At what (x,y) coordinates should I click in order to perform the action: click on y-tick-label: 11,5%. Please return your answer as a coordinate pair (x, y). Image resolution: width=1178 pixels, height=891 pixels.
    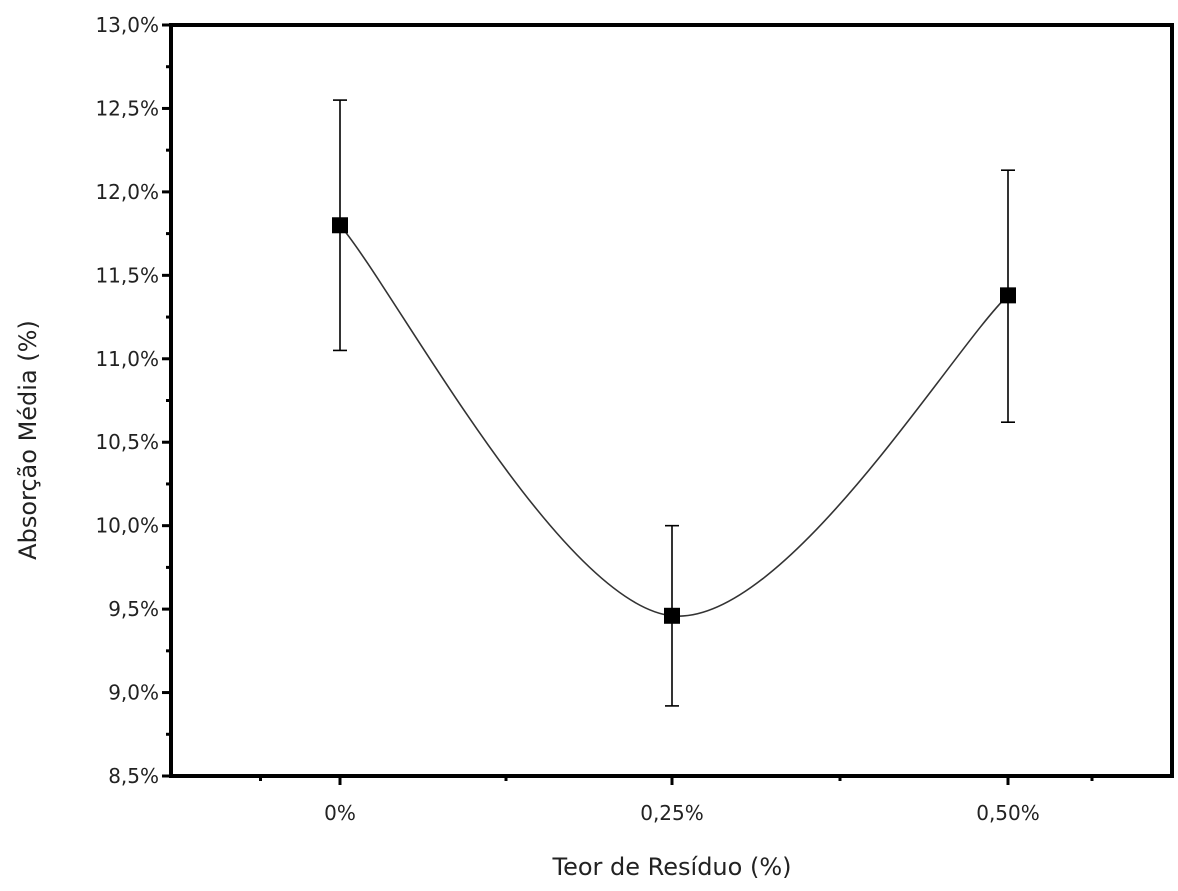
    Looking at the image, I should click on (127, 275).